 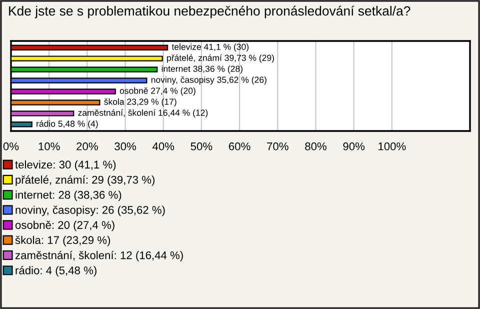 I want to click on chart-title: Kde jste se s problematikou nebezpečného pronásledování setkal/a?, so click(x=209, y=12).